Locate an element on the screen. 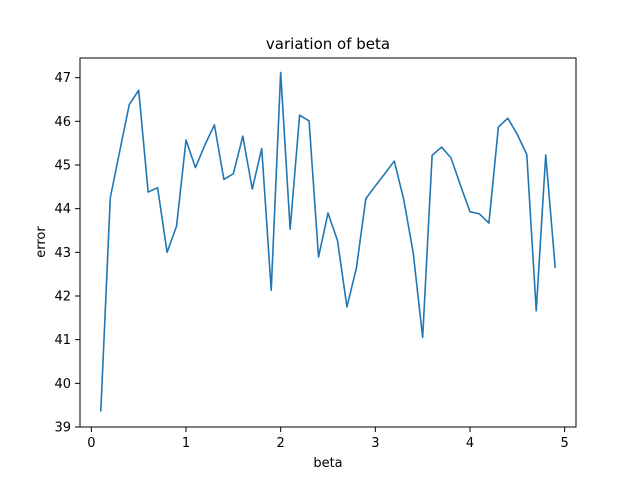 The image size is (640, 480). x-tick-label: 5 is located at coordinates (565, 443).